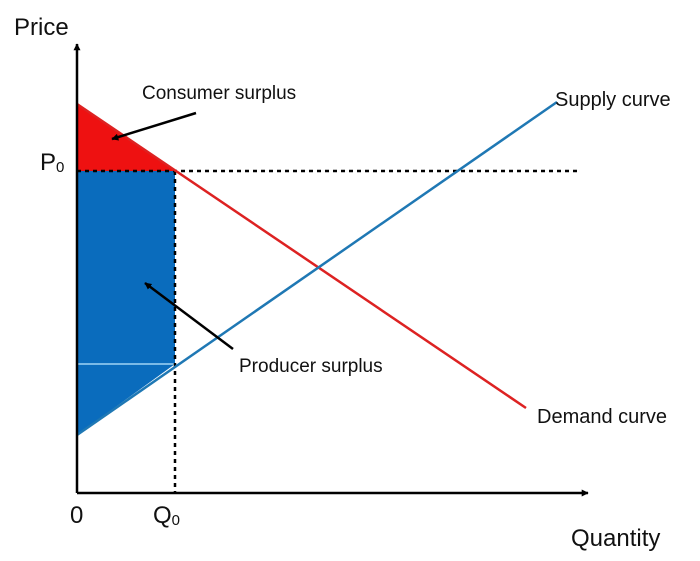  I want to click on quantity-subscript: 0, so click(176, 520).